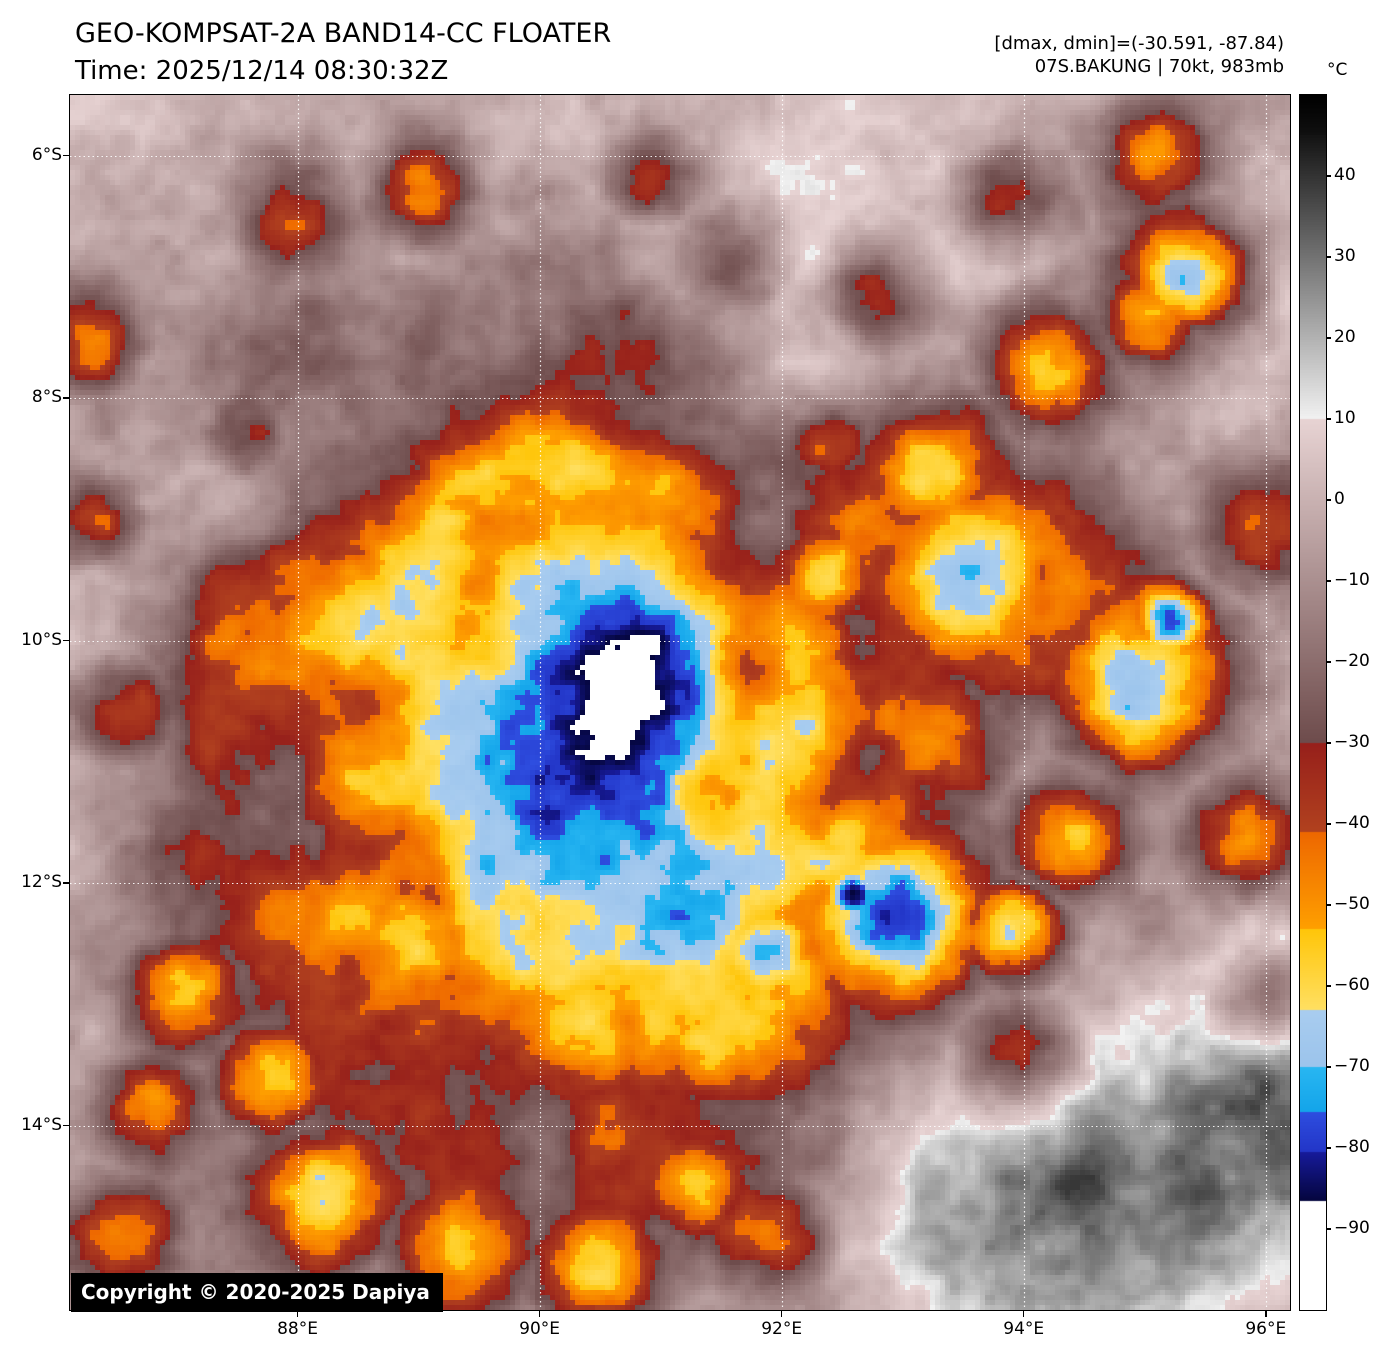 This screenshot has height=1359, width=1388. I want to click on storm-info-label: 07S.BAKUNG | 70kt, 983mb, so click(1159, 66).